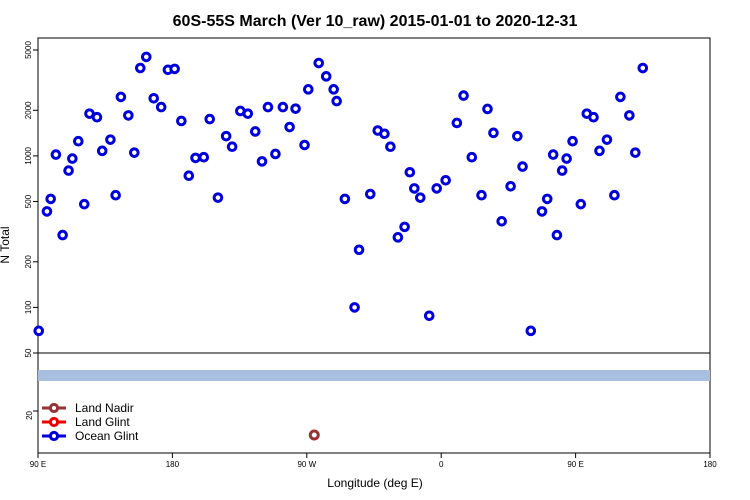 This screenshot has height=500, width=750. Describe the element at coordinates (28, 262) in the screenshot. I see `y-tick-label-200: 200` at that location.